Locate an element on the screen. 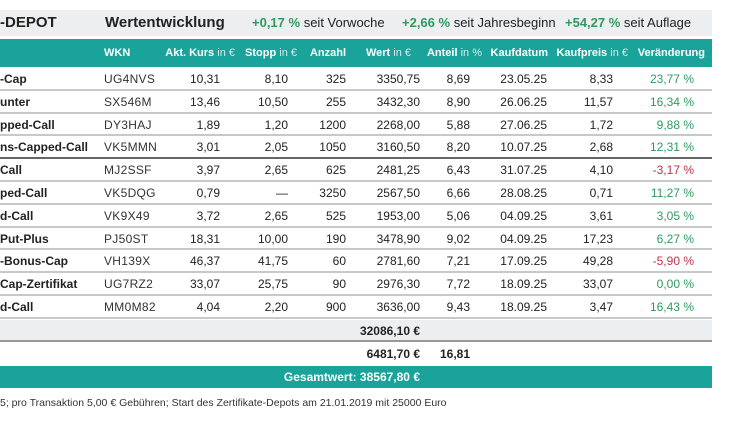 Image resolution: width=750 pixels, height=421 pixels. cell-kurs: 4,04 is located at coordinates (208, 306).